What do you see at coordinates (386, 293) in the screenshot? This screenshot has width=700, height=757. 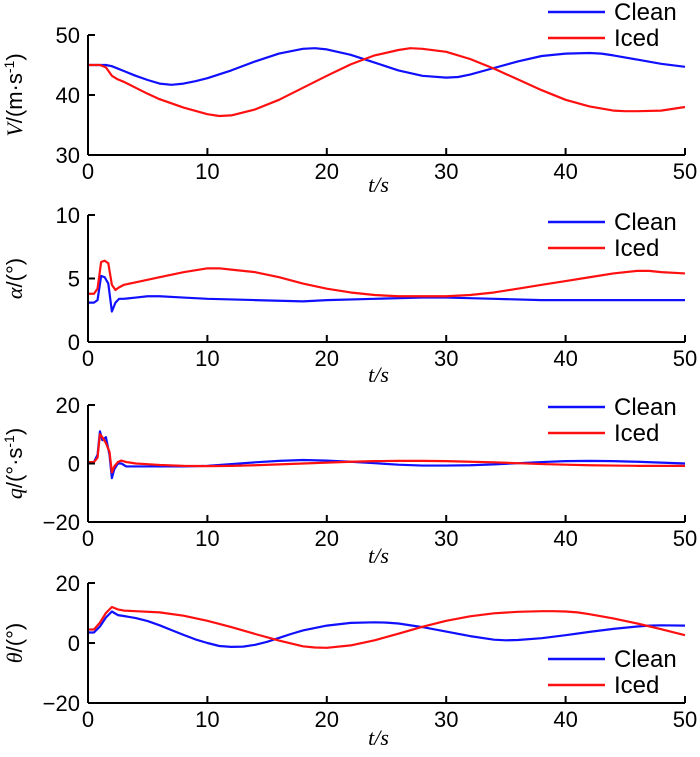 I see `series-line-clean-alpha` at bounding box center [386, 293].